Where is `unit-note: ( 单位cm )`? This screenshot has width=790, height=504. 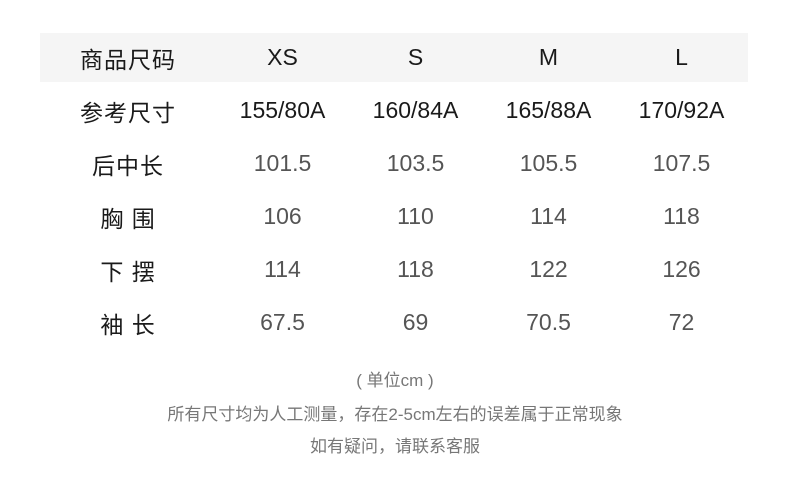
unit-note: ( 单位cm ) is located at coordinates (395, 380).